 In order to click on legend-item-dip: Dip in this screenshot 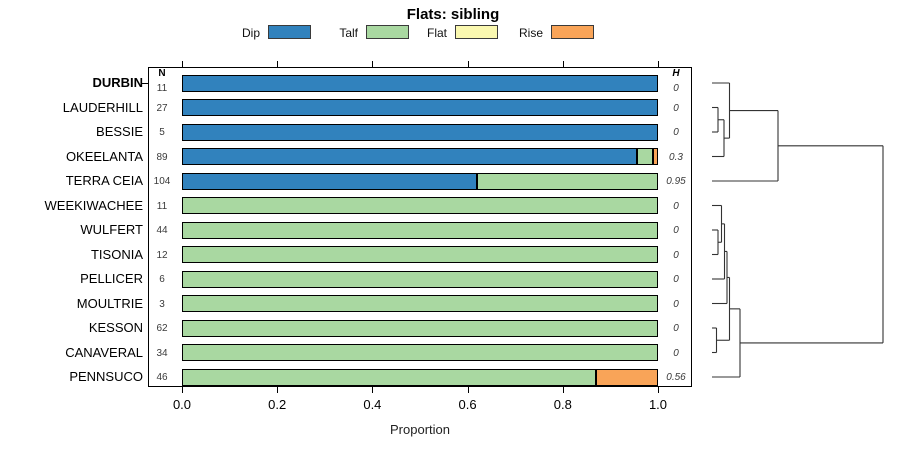, I will do `click(265, 32)`.